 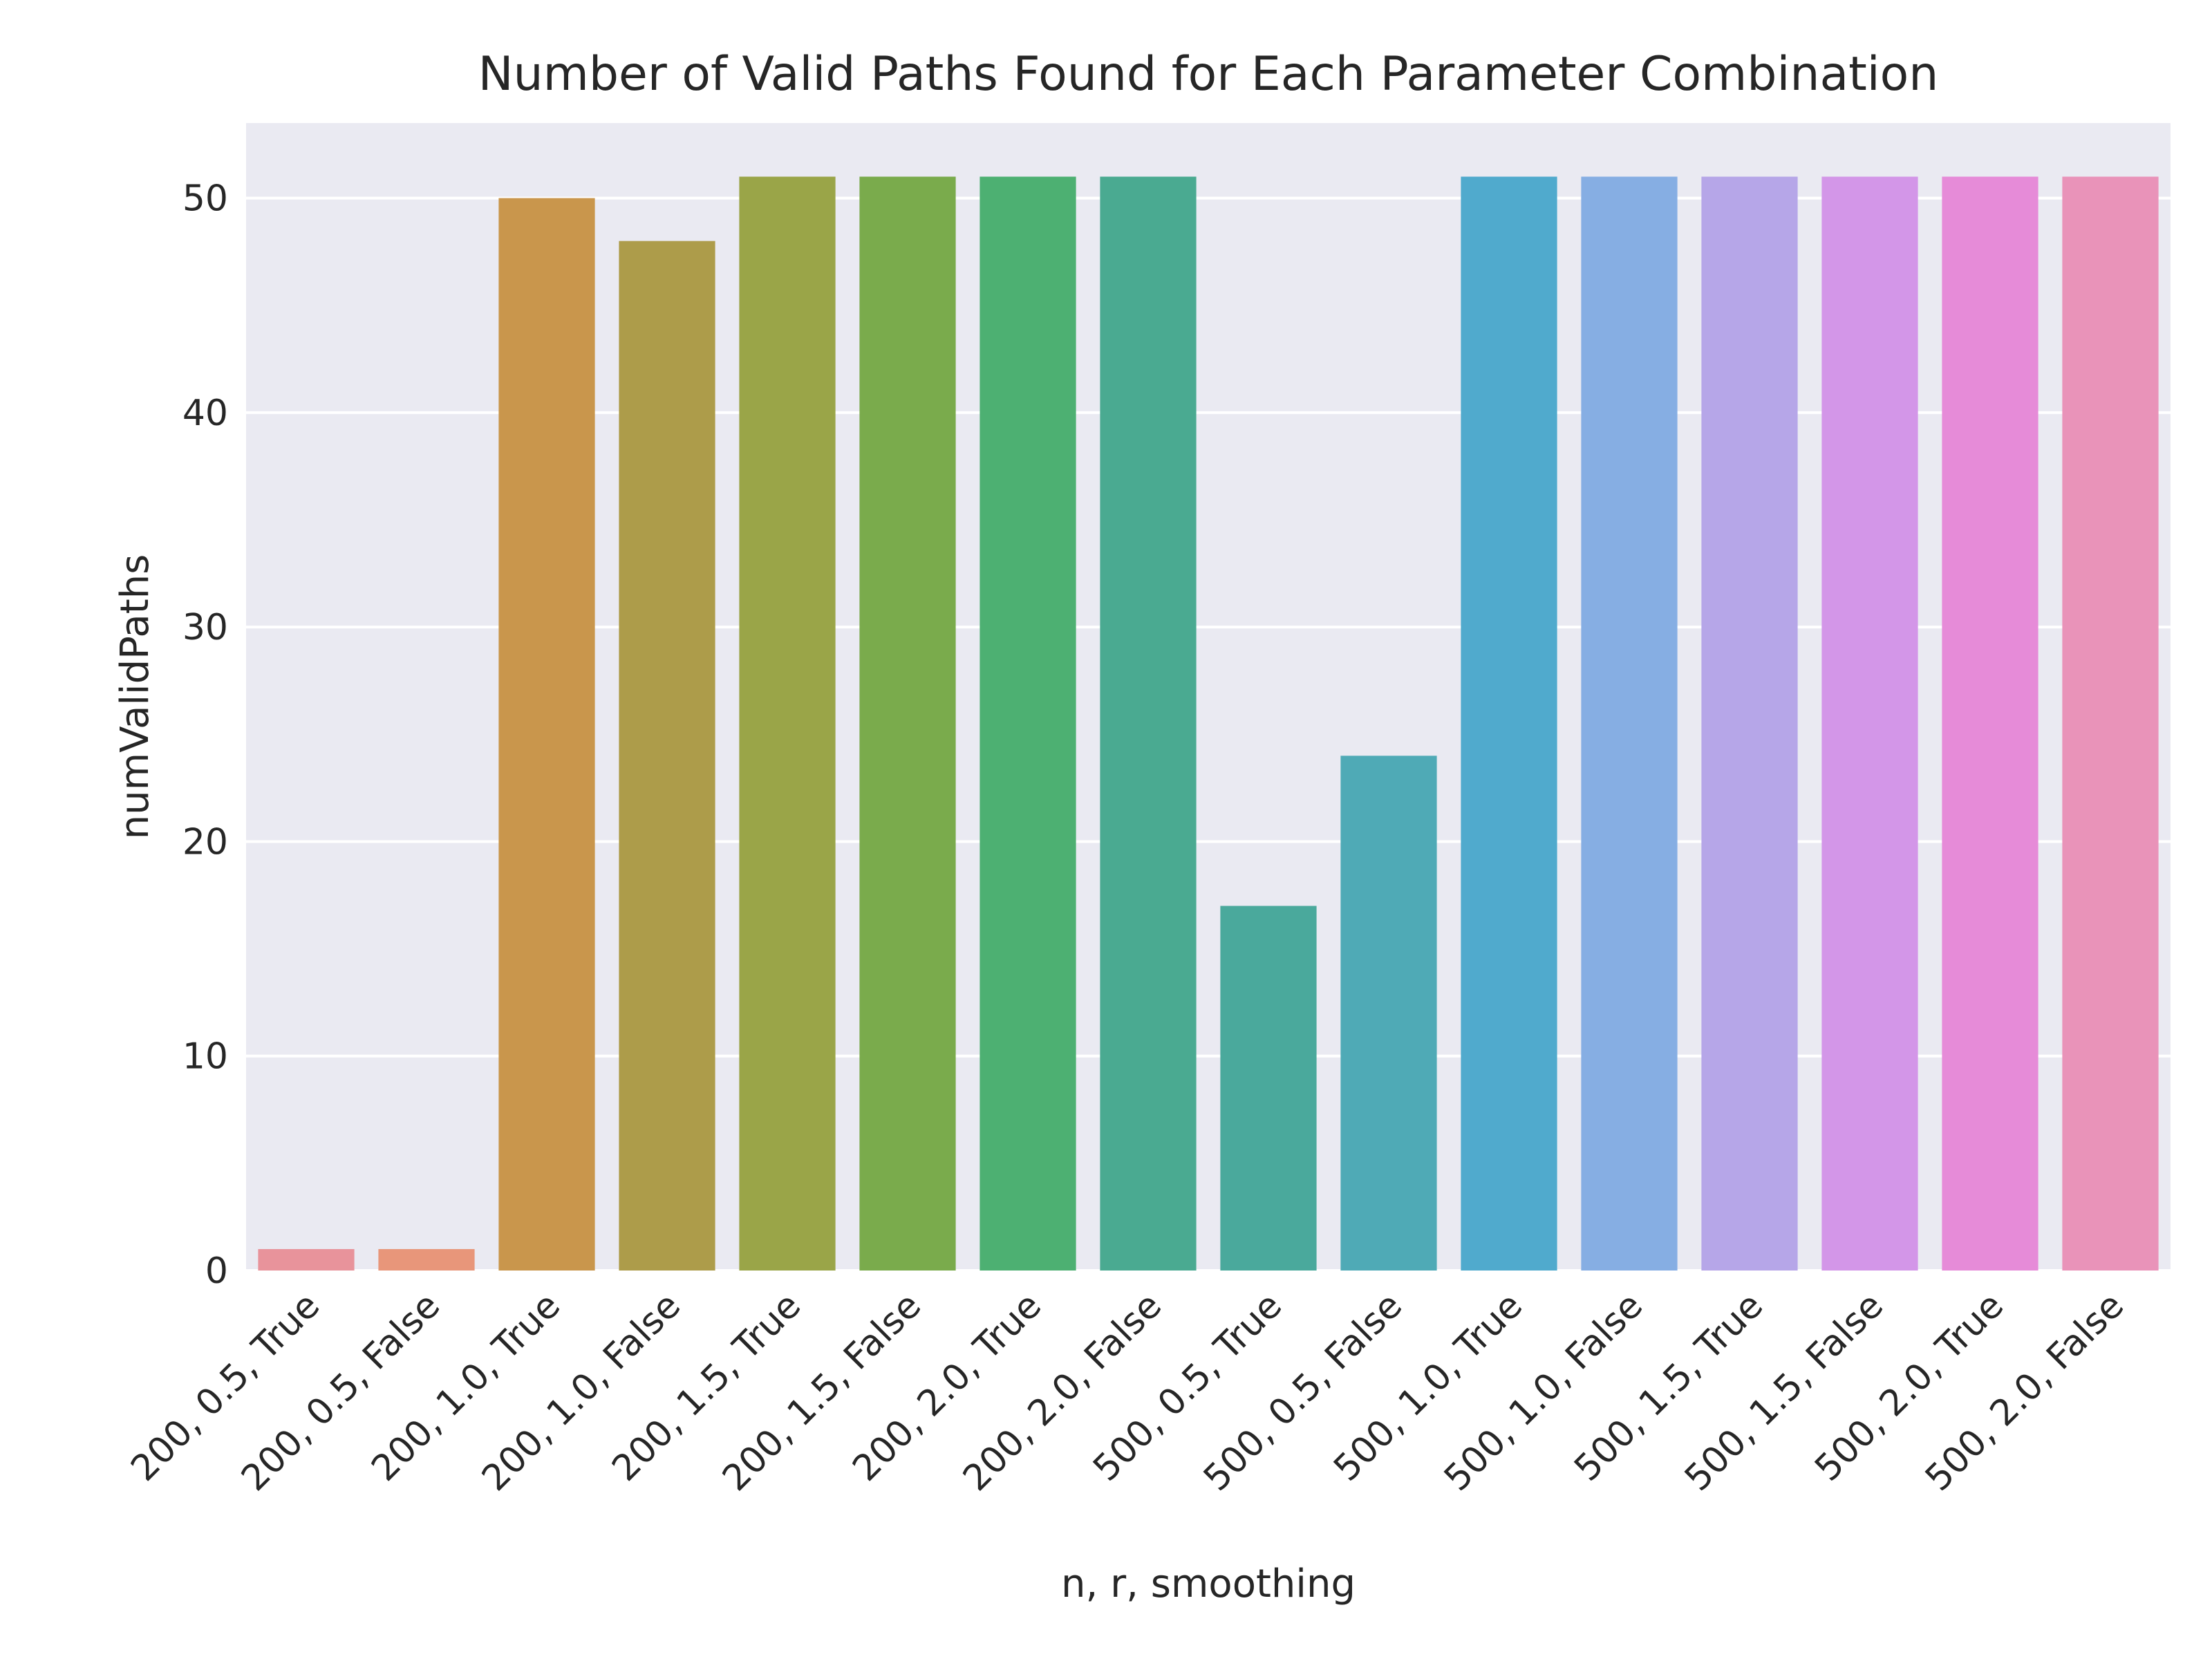 What do you see at coordinates (205, 1057) in the screenshot?
I see `y-tick-label: 10` at bounding box center [205, 1057].